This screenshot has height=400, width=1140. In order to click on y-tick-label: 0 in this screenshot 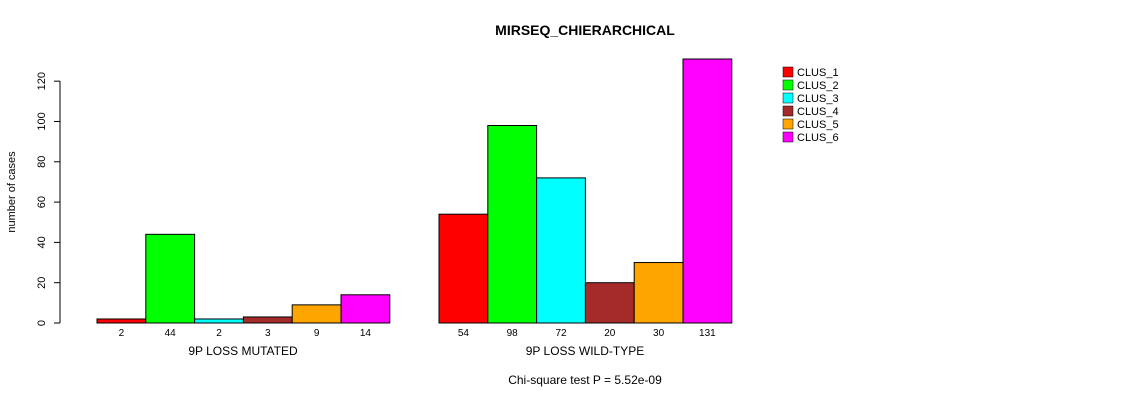, I will do `click(42, 323)`.